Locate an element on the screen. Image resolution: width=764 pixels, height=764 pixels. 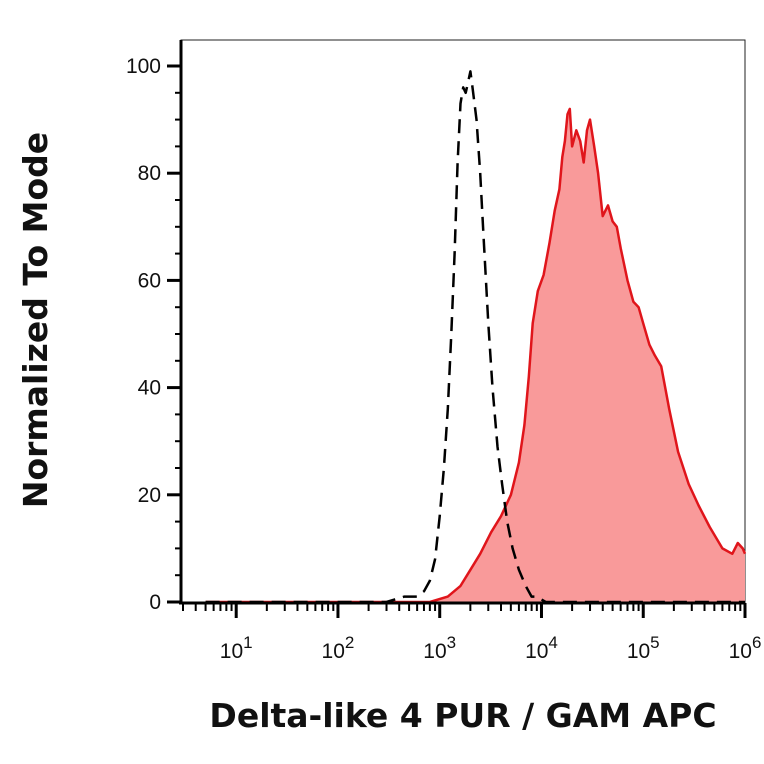
x-tick-label: 10² is located at coordinates (338, 648).